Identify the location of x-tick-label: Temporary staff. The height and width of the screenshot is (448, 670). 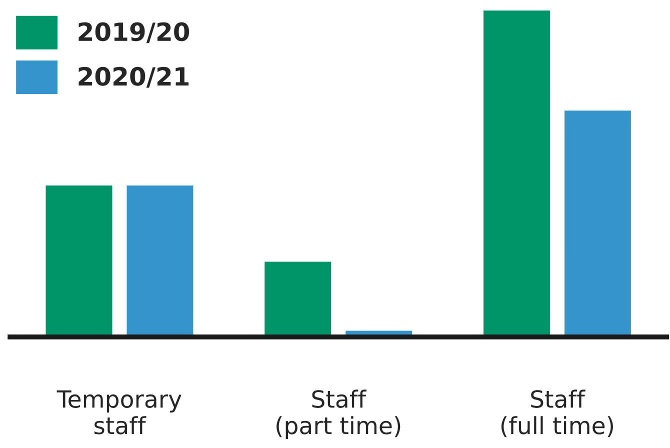
(119, 412).